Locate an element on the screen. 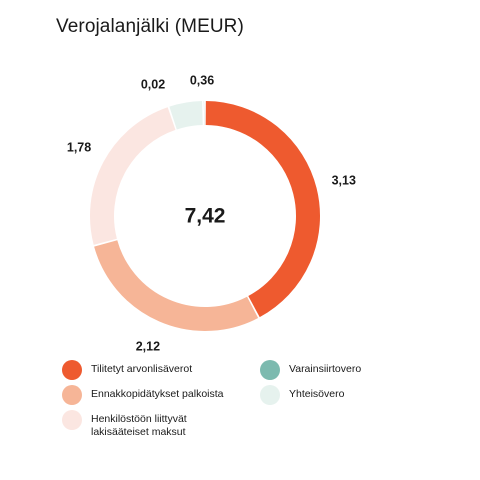 This screenshot has height=480, width=480. value-label: 2,12 is located at coordinates (148, 346).